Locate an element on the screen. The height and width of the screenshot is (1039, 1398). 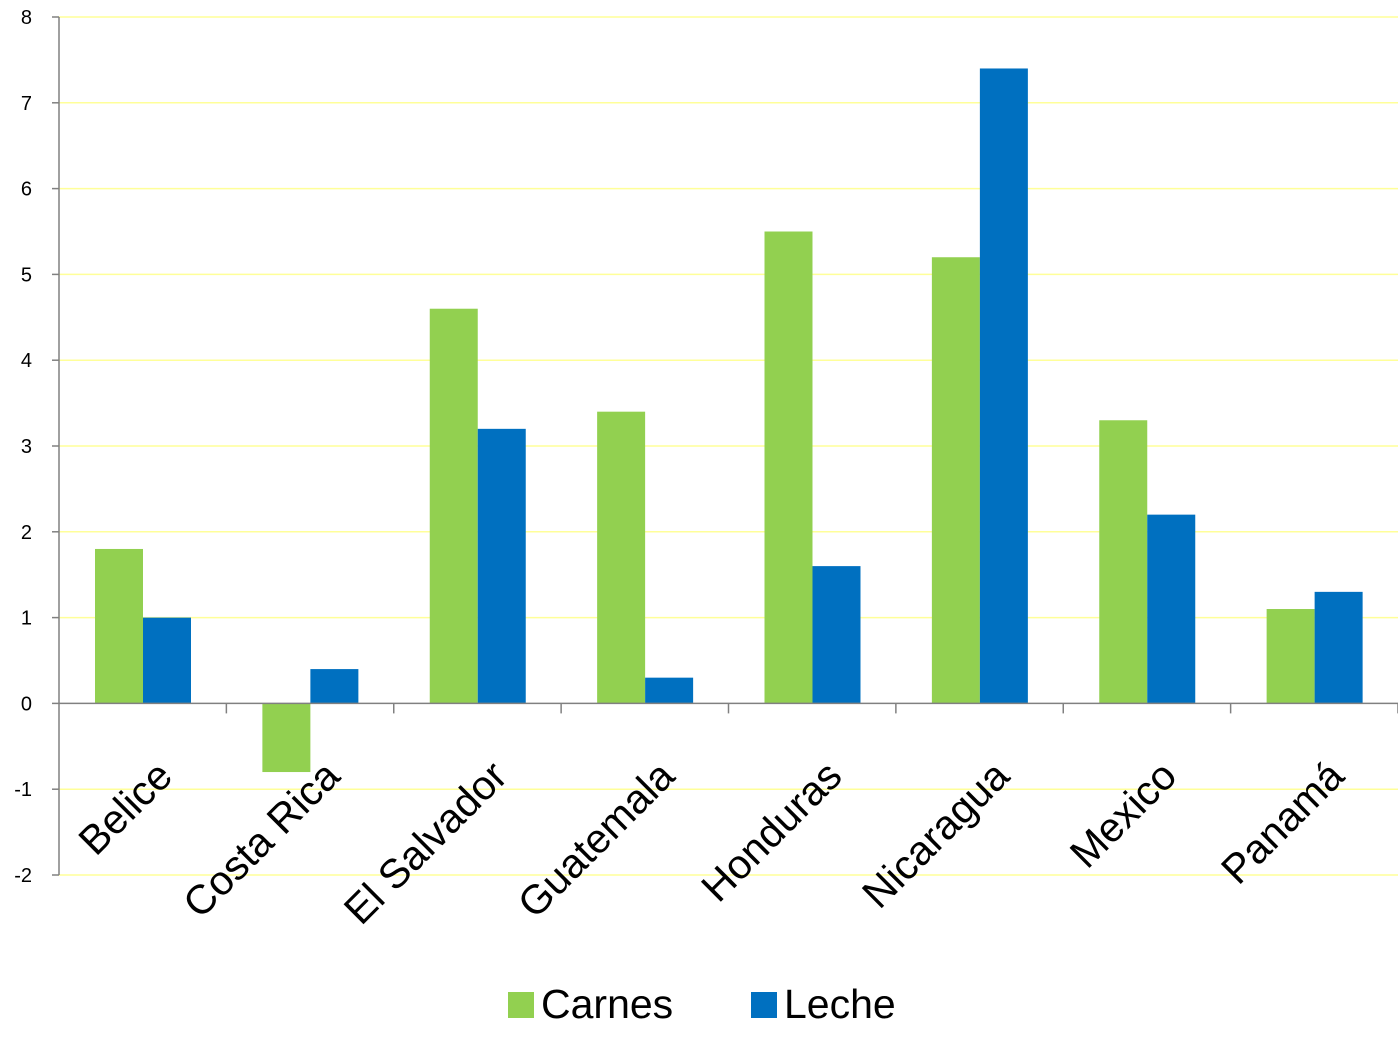
y-tick-label: -2 is located at coordinates (23, 876).